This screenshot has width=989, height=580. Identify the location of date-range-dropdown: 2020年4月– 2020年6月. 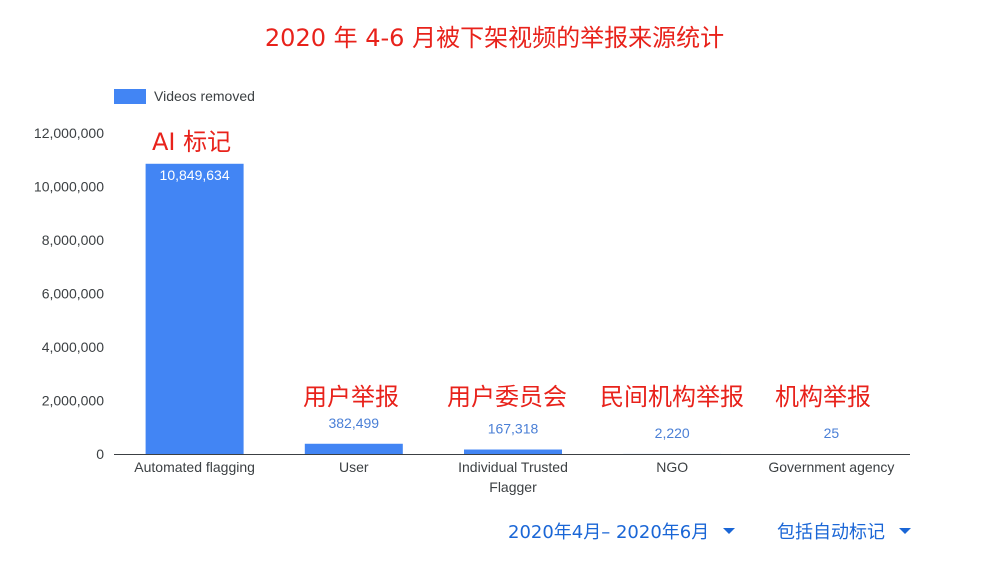
(622, 531).